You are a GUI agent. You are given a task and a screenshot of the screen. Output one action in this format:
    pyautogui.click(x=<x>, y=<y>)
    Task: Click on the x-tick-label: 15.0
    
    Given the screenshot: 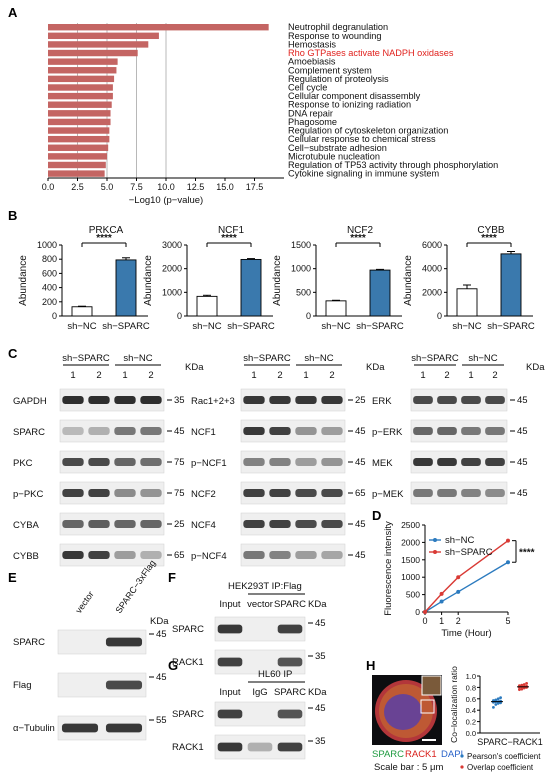 What is the action you would take?
    pyautogui.click(x=225, y=187)
    